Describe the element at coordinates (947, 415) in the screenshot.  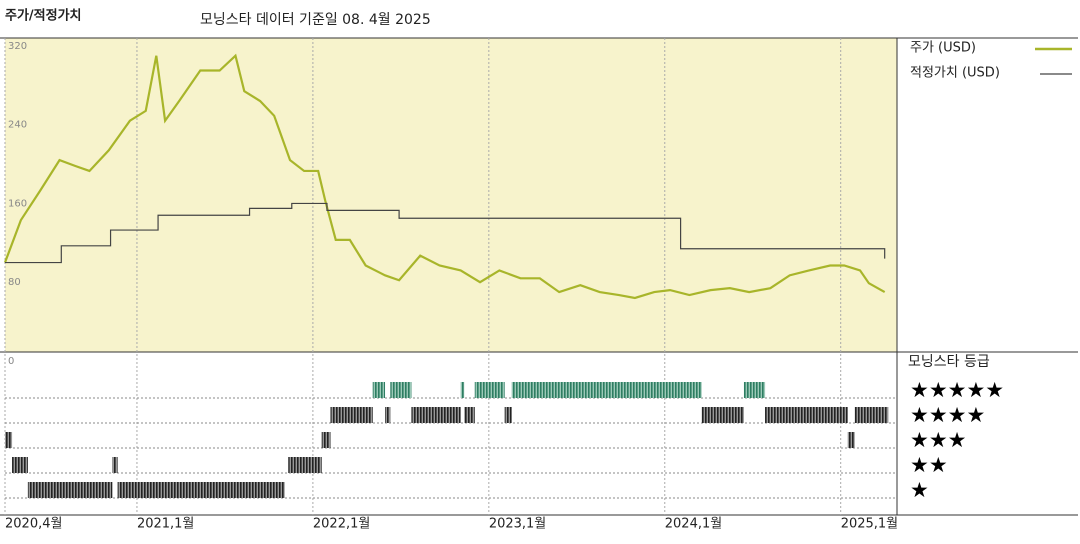
I see `star-label: ★★★★` at that location.